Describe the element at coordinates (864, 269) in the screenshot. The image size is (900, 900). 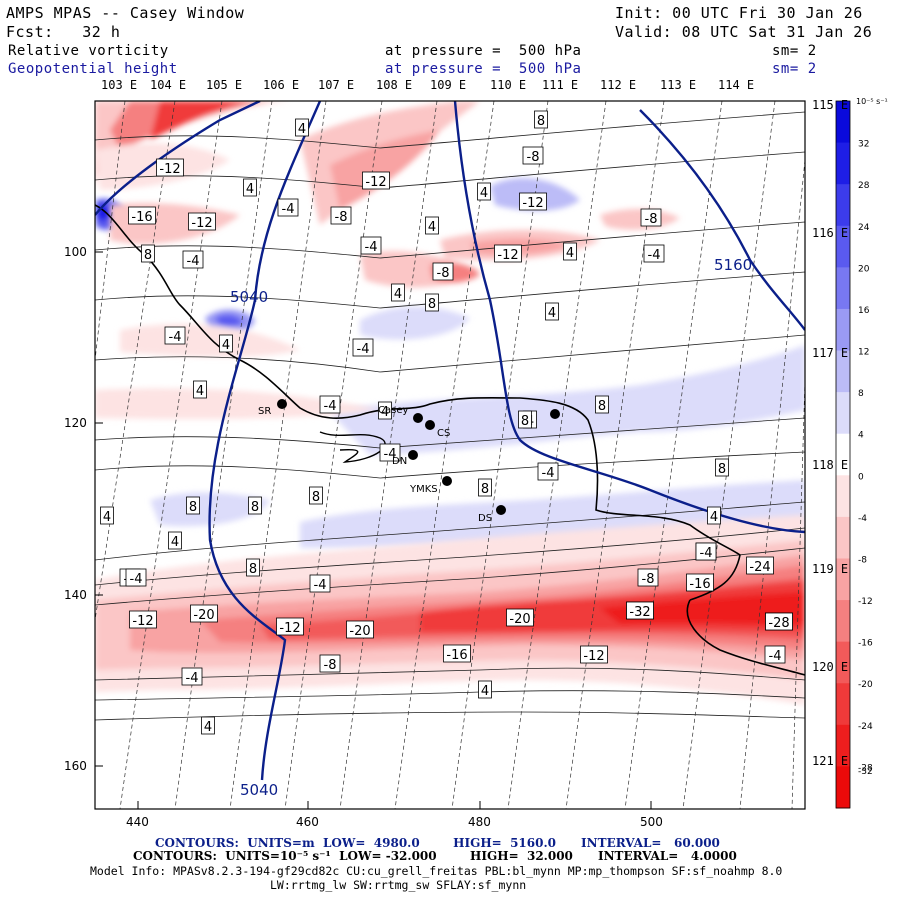
I see `colorbar-level-label: 20` at that location.